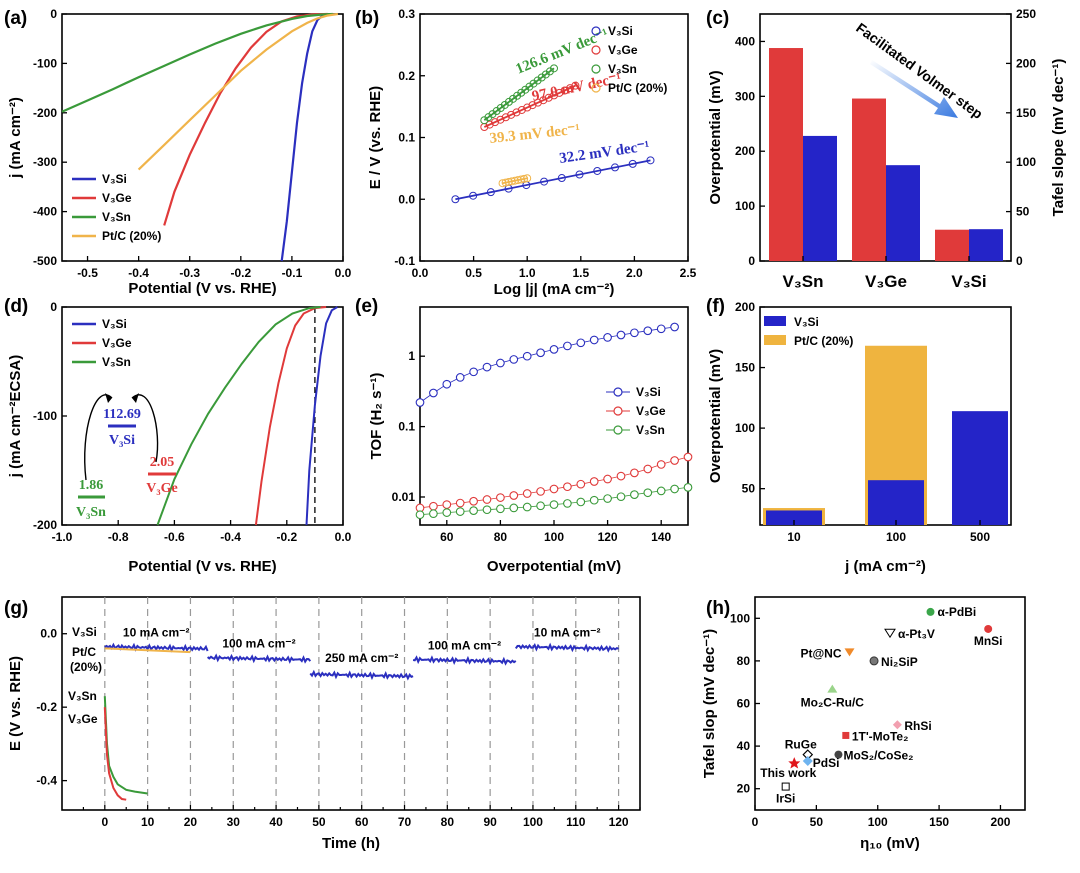  I want to click on panel-label-f: (f), so click(715, 306).